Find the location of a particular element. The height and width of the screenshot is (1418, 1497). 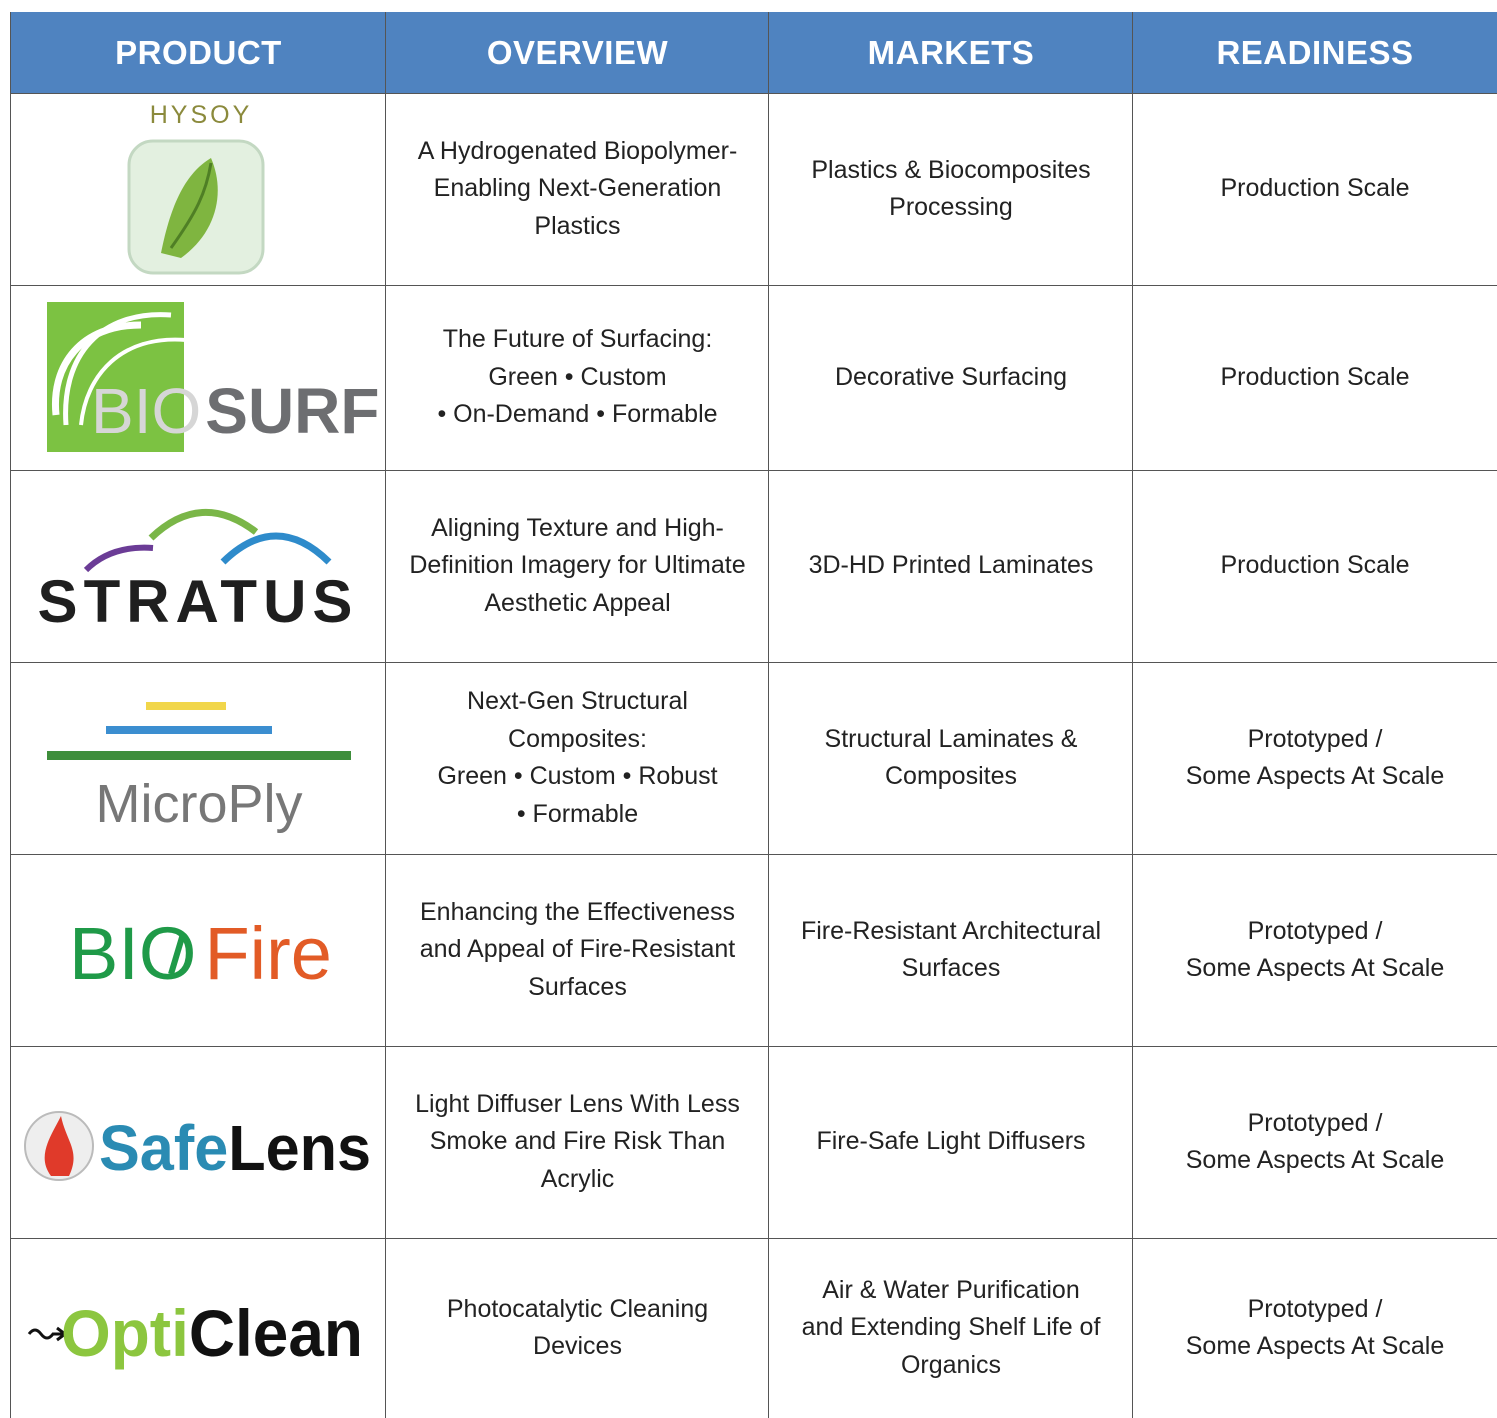

header-cell: READINESS is located at coordinates (1314, 53).